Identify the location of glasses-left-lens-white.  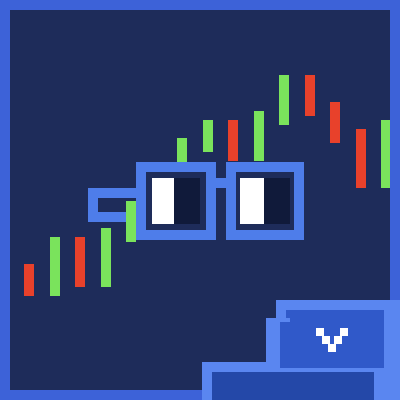
(163, 201).